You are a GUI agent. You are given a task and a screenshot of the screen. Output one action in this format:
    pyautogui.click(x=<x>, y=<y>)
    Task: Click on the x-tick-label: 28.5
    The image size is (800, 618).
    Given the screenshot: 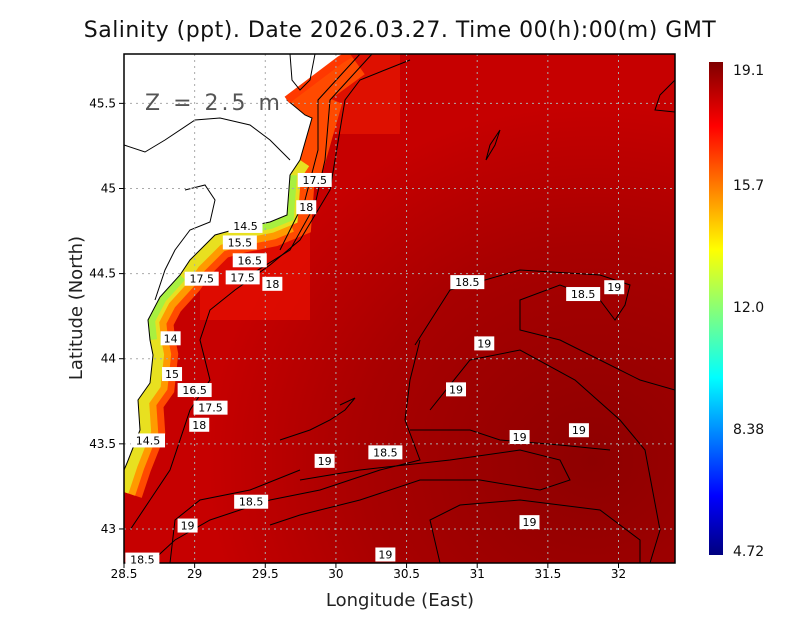 What is the action you would take?
    pyautogui.click(x=124, y=574)
    